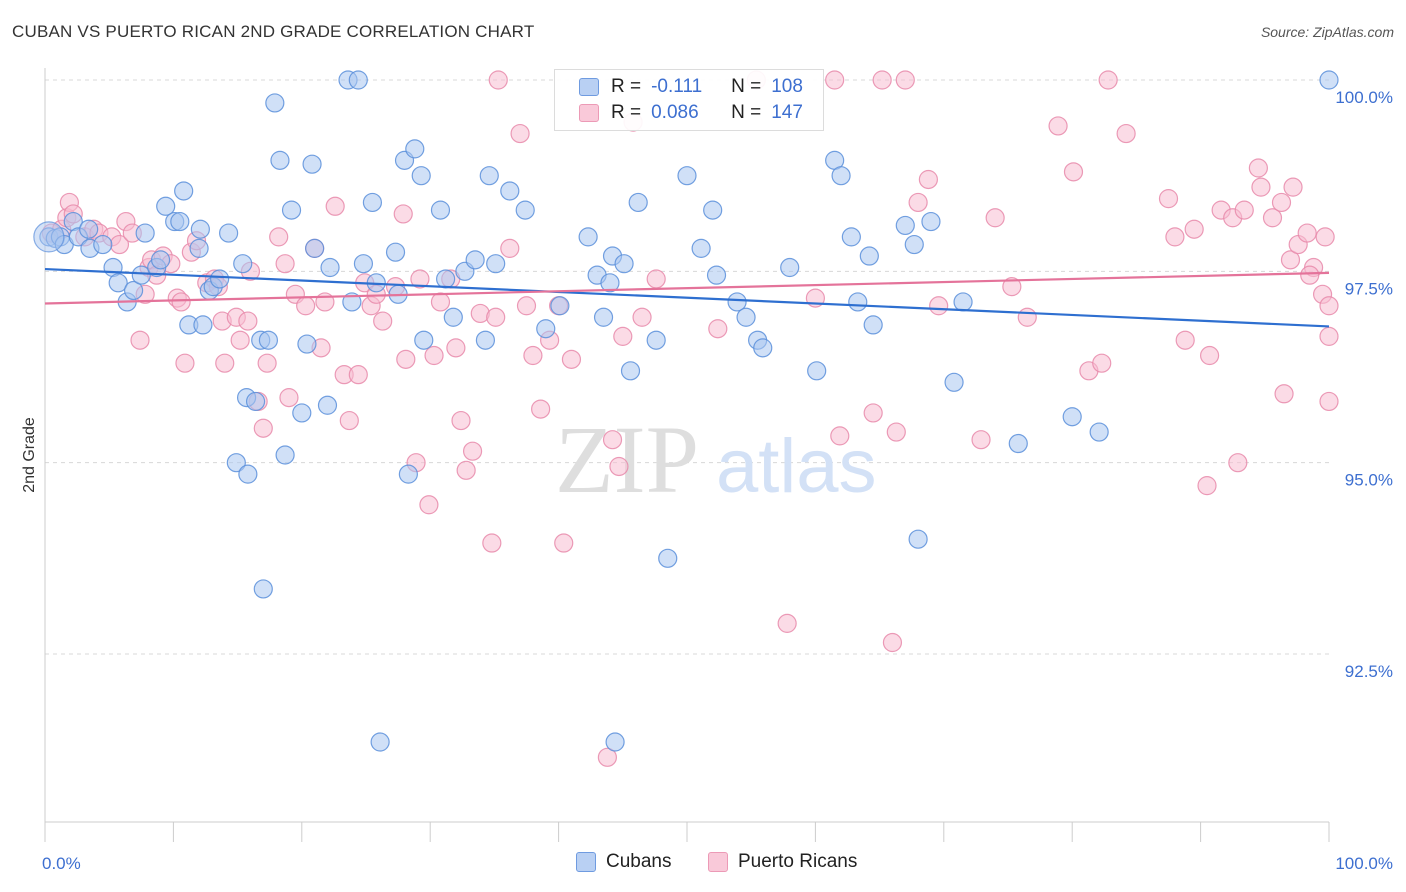  What do you see at coordinates (589, 87) in the screenshot?
I see `legend-swatch-cubans` at bounding box center [589, 87].